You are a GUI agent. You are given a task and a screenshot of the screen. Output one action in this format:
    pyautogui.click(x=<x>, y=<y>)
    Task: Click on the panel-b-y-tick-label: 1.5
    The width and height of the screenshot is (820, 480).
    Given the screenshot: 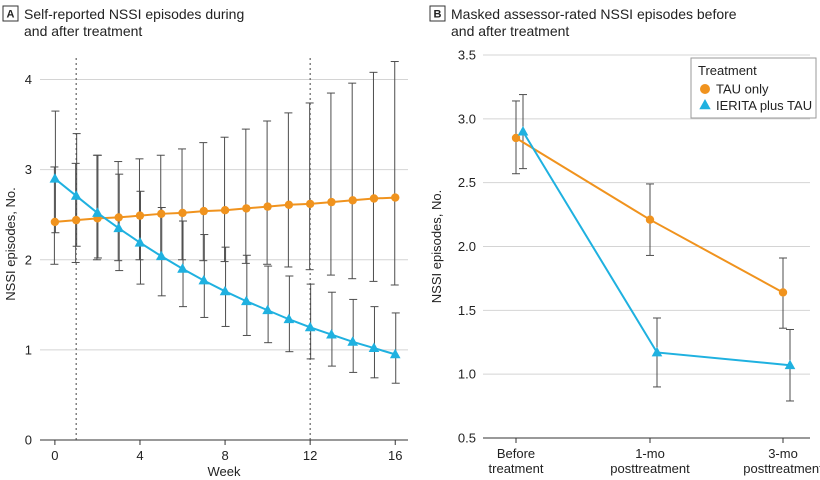 What is the action you would take?
    pyautogui.click(x=467, y=310)
    